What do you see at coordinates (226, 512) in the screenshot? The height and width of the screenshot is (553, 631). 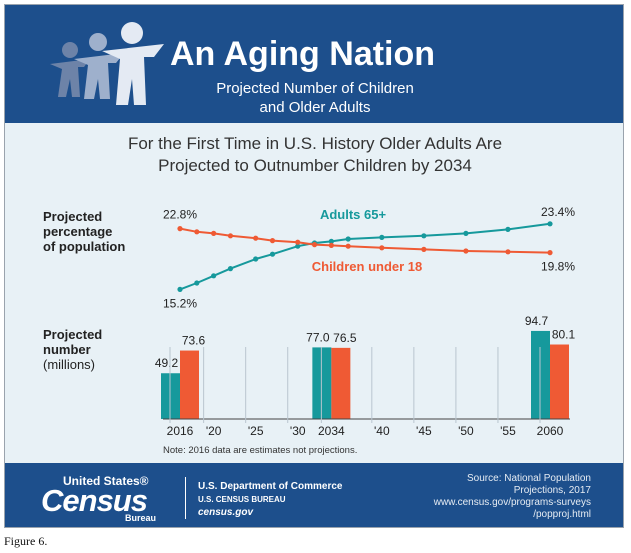 I see `website-link: census.gov` at bounding box center [226, 512].